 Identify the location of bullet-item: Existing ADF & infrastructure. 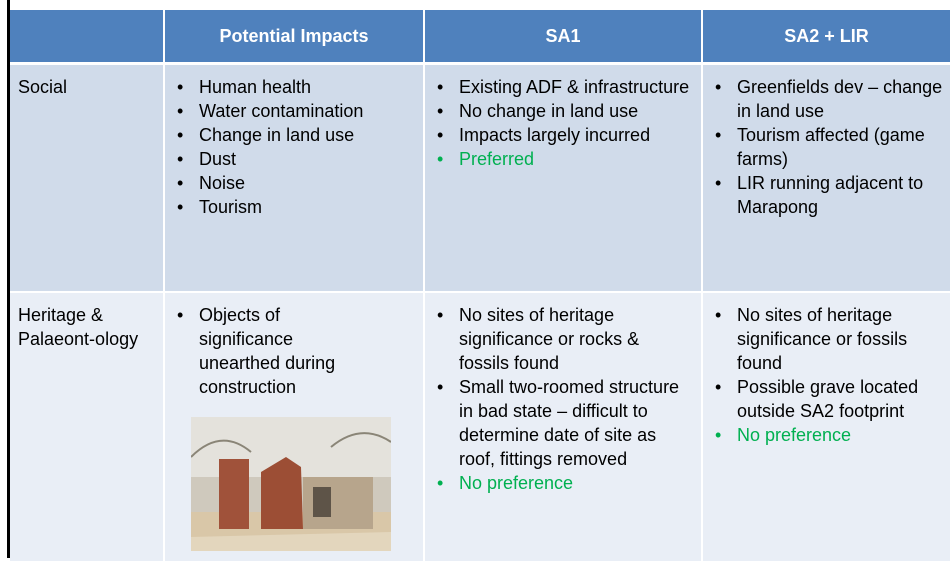
(564, 87).